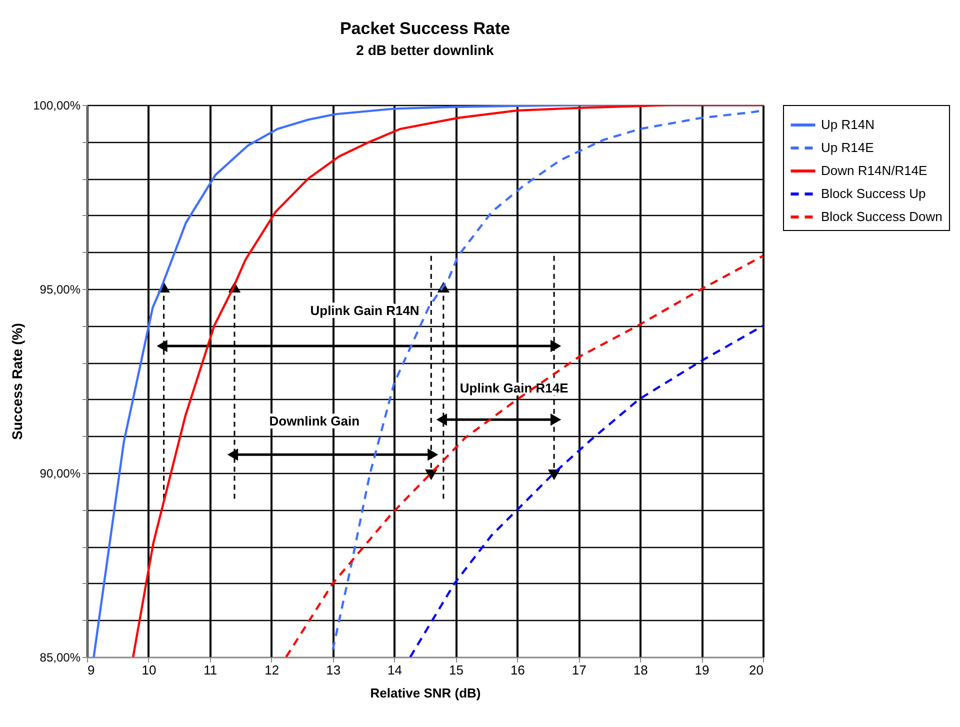 The height and width of the screenshot is (727, 960). I want to click on y-tick-label: 95,00%, so click(60, 289).